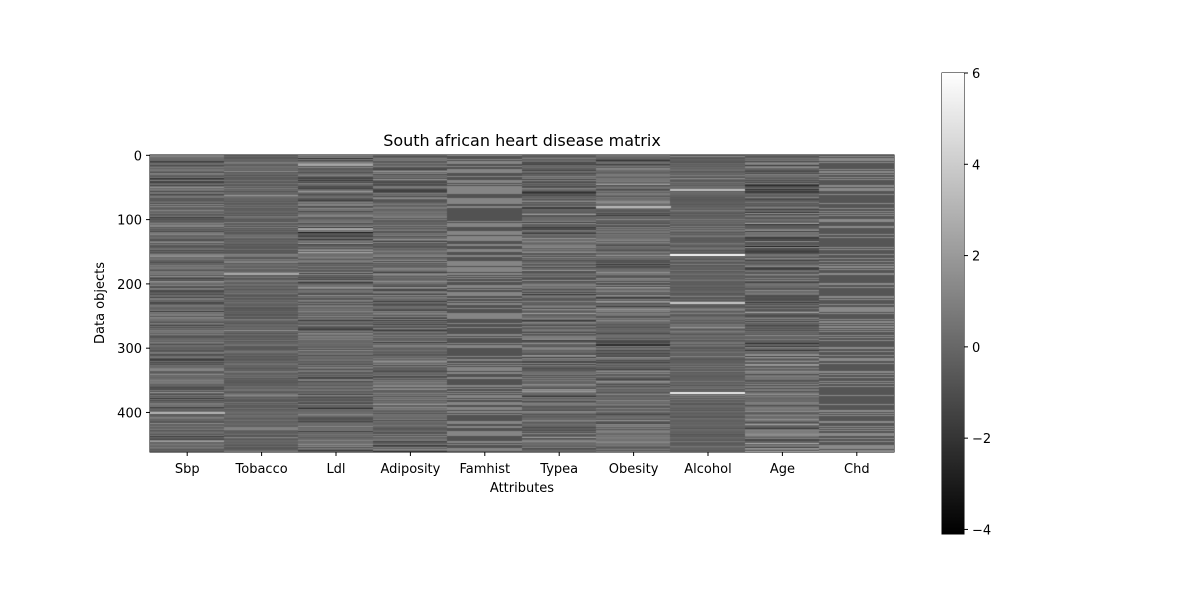 This screenshot has height=600, width=1200. What do you see at coordinates (981, 530) in the screenshot?
I see `colorbar-tick-label: −4` at bounding box center [981, 530].